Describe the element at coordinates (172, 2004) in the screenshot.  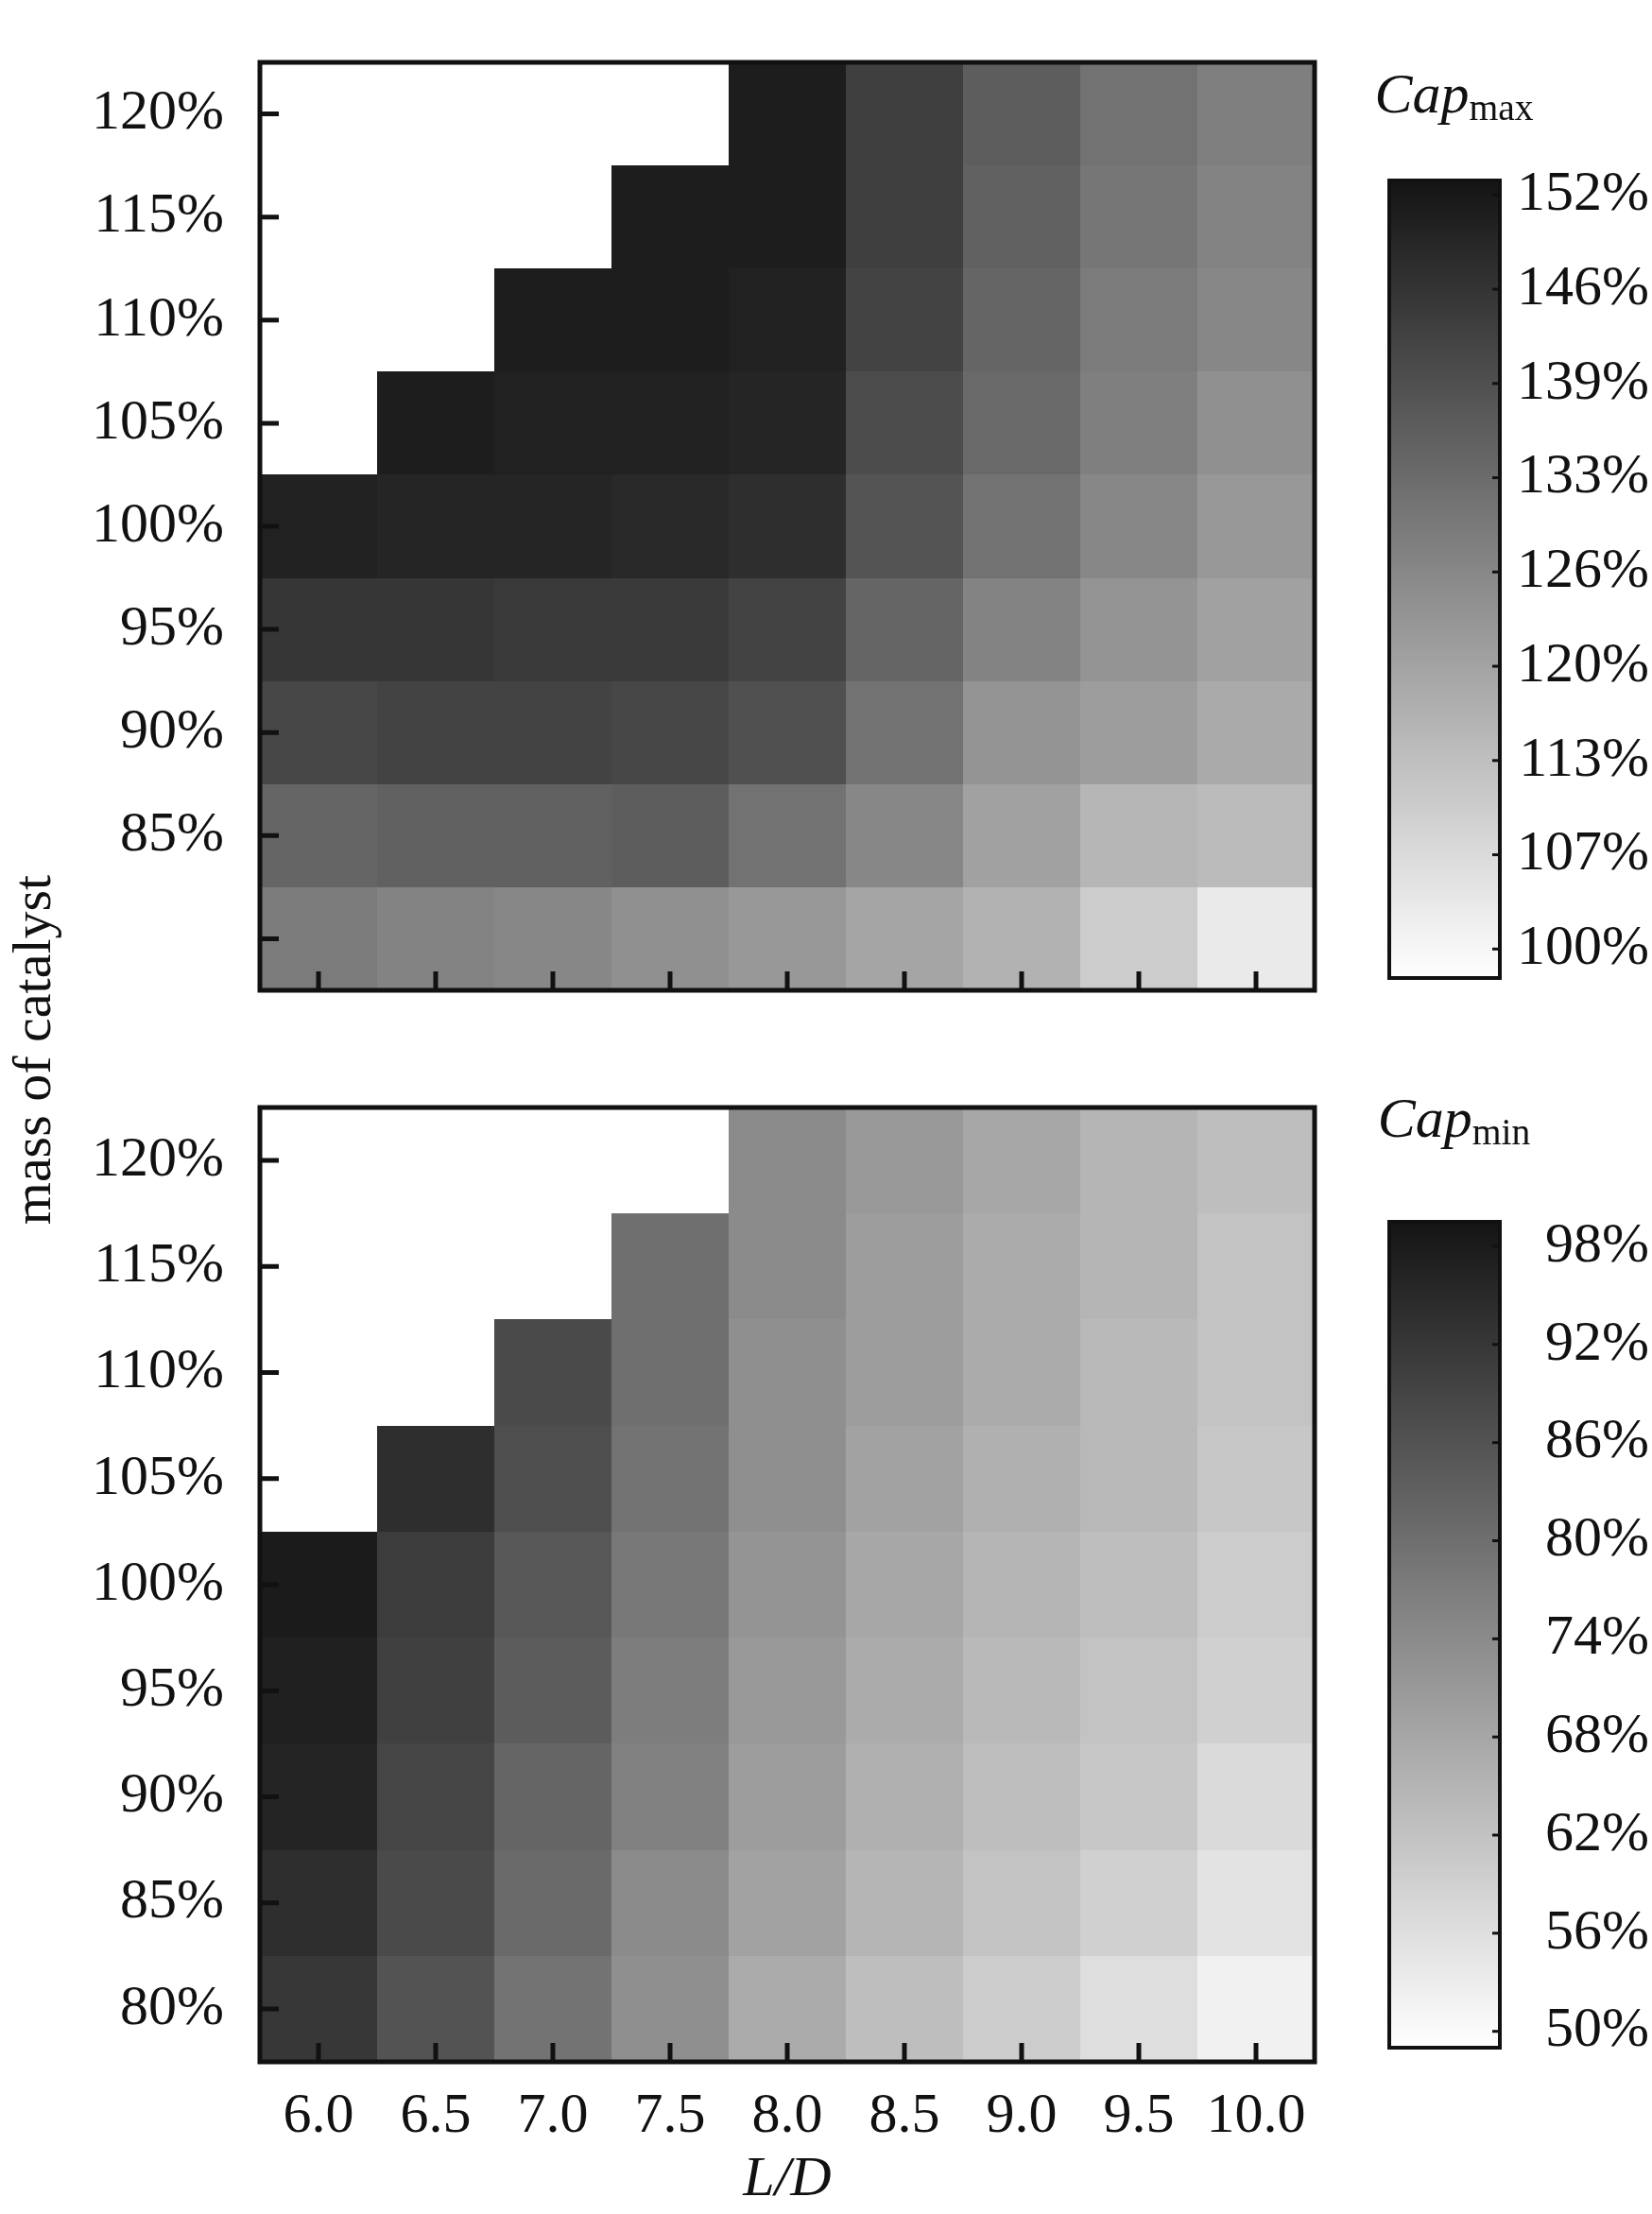
I see `y-tick-label: 80%` at that location.